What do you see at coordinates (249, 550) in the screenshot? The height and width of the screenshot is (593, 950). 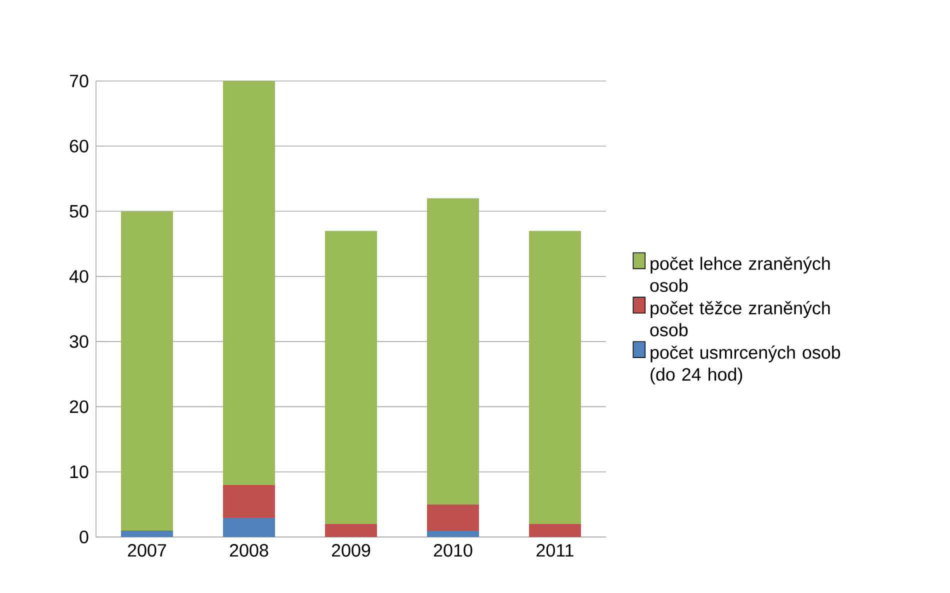 I see `x-tick-label: 2008` at bounding box center [249, 550].